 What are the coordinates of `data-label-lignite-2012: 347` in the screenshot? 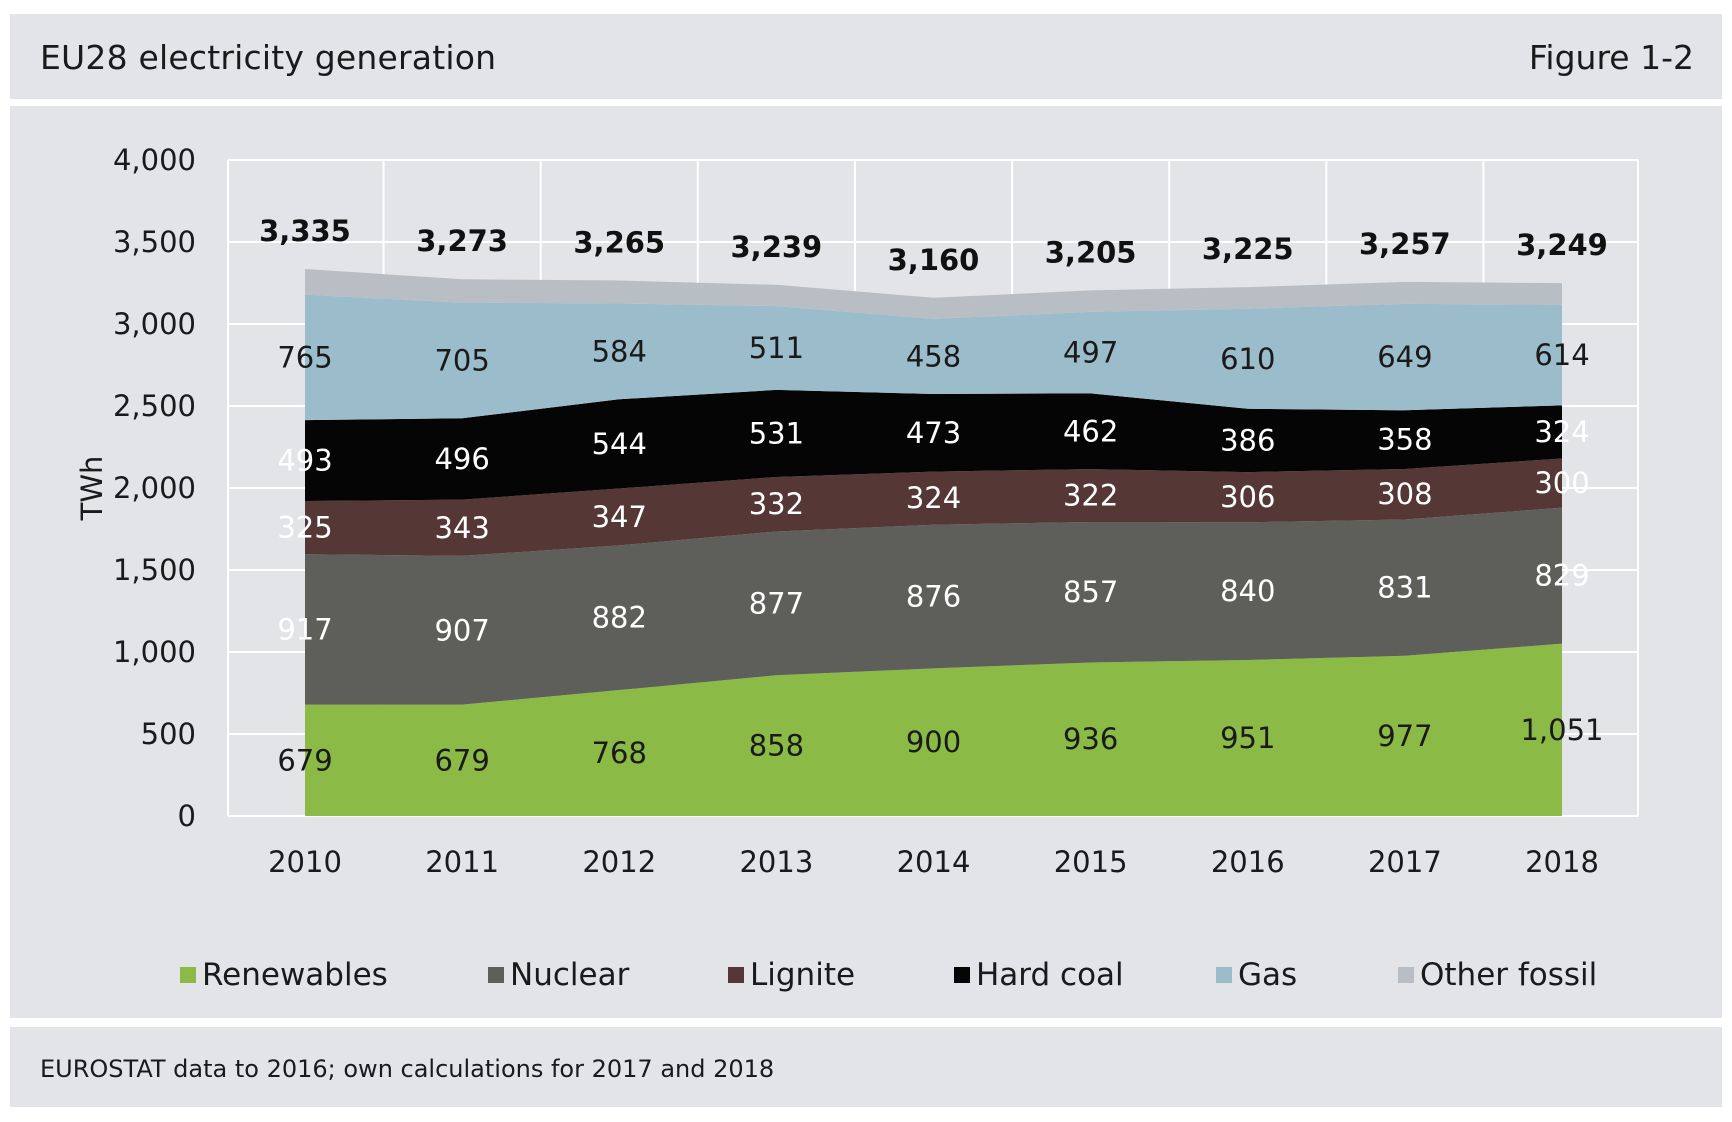 It's located at (619, 517).